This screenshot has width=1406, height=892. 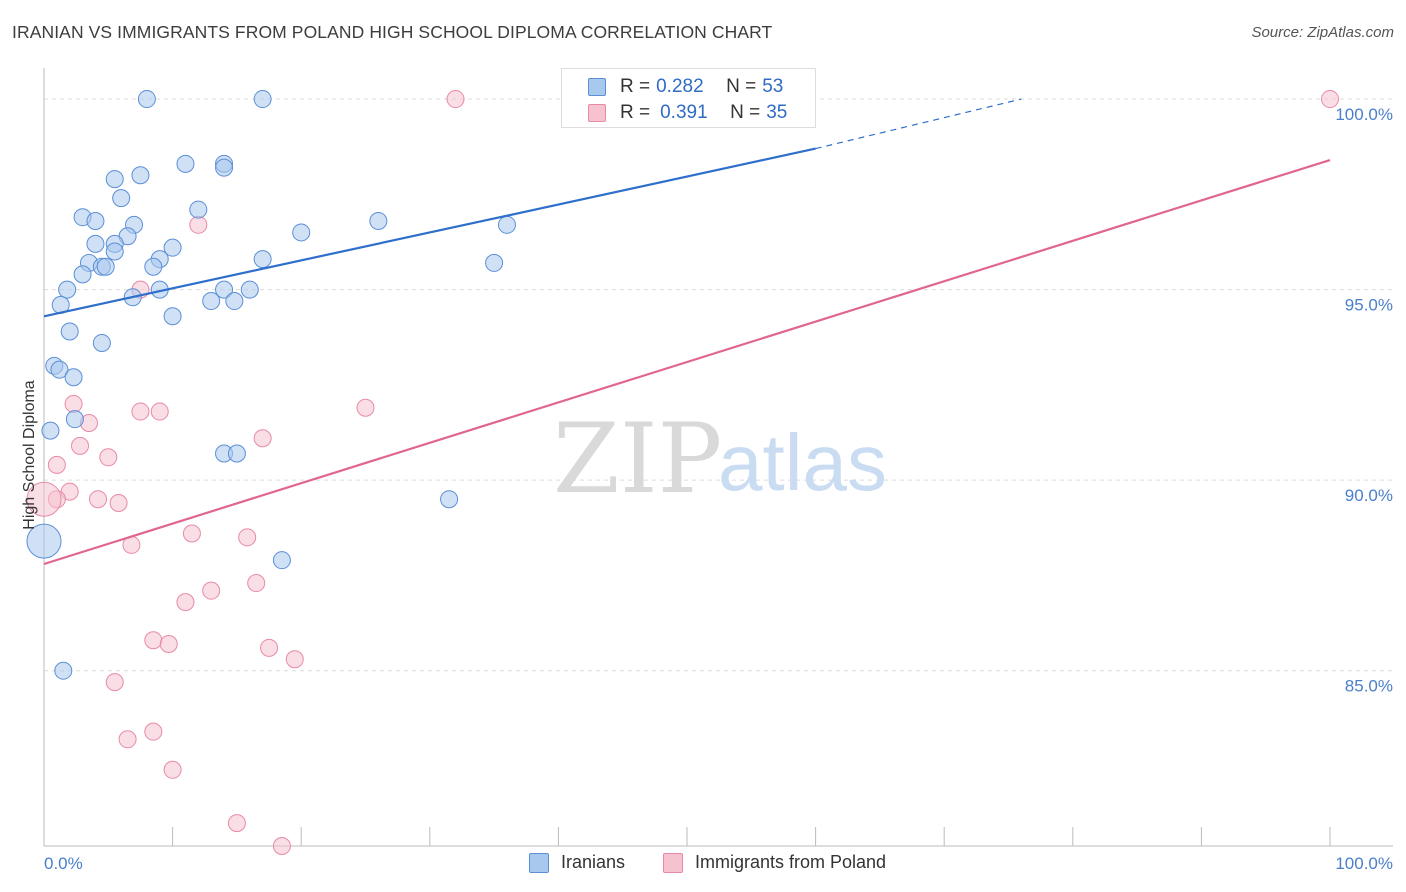 I want to click on n-value: 53, so click(x=773, y=86).